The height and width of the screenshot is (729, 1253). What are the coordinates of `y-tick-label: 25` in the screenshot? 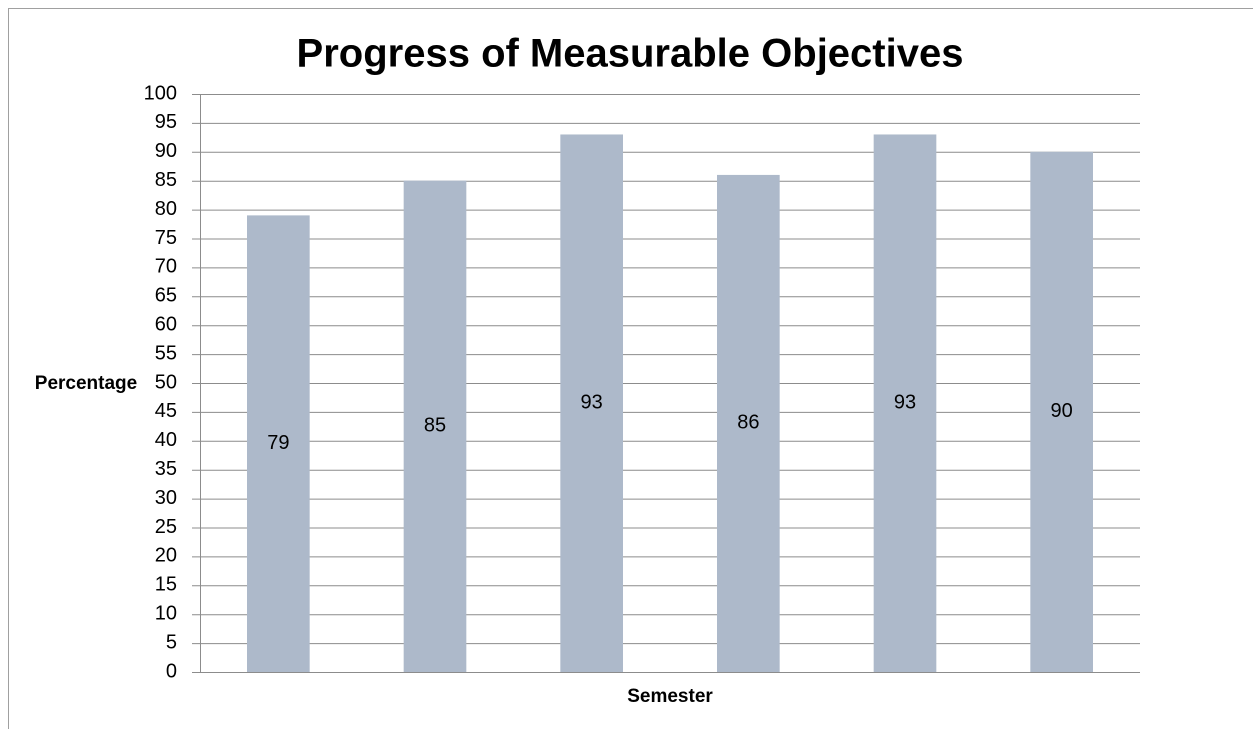 It's located at (166, 527).